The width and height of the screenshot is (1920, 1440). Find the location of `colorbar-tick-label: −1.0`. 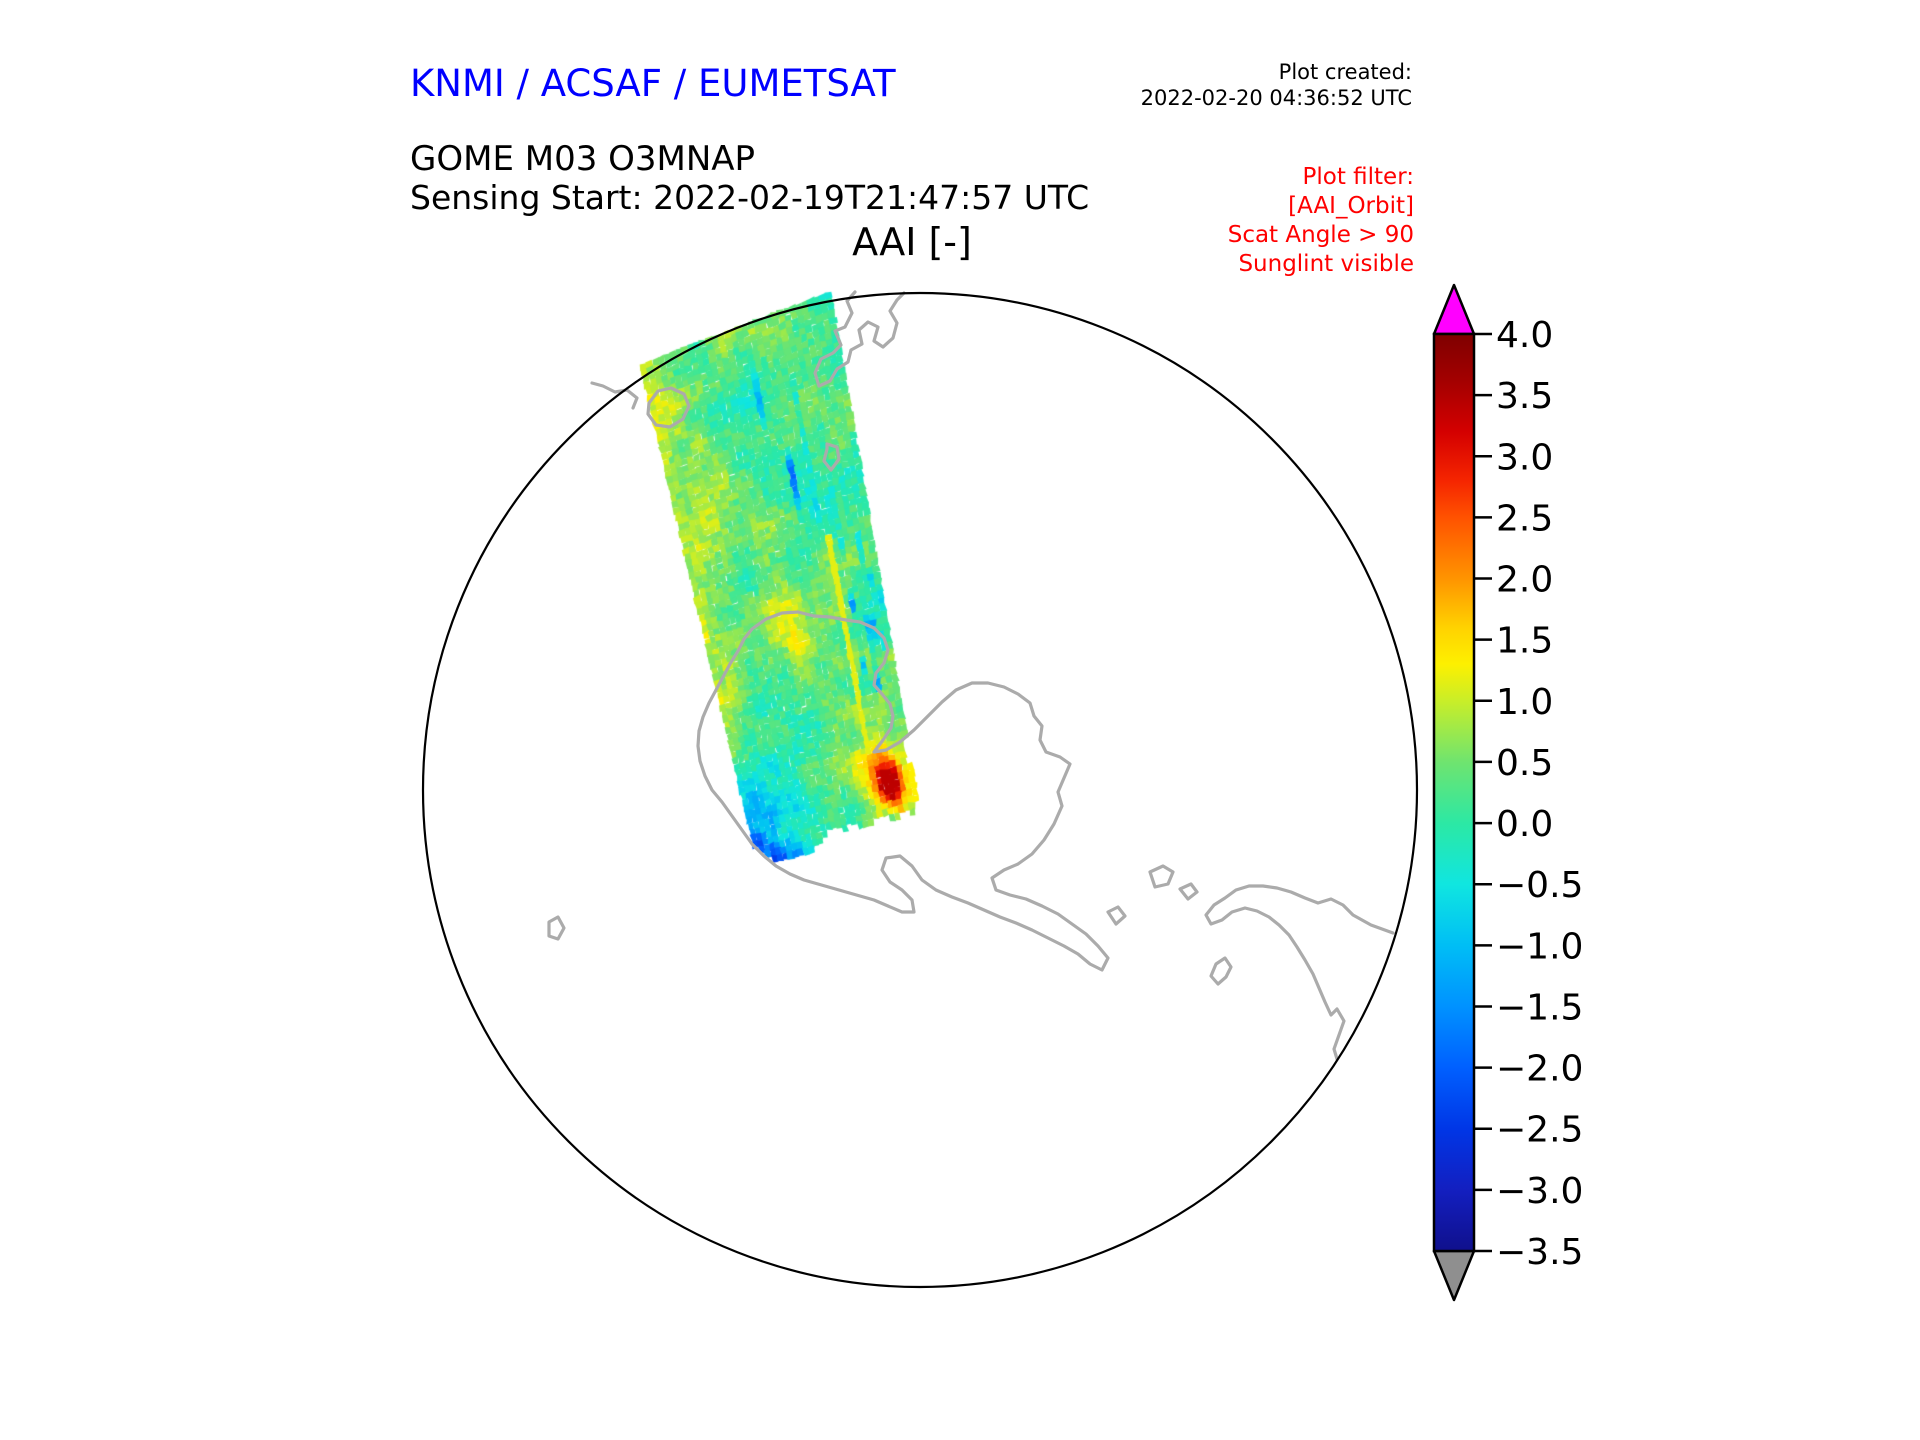

colorbar-tick-label: −1.0 is located at coordinates (1539, 946).